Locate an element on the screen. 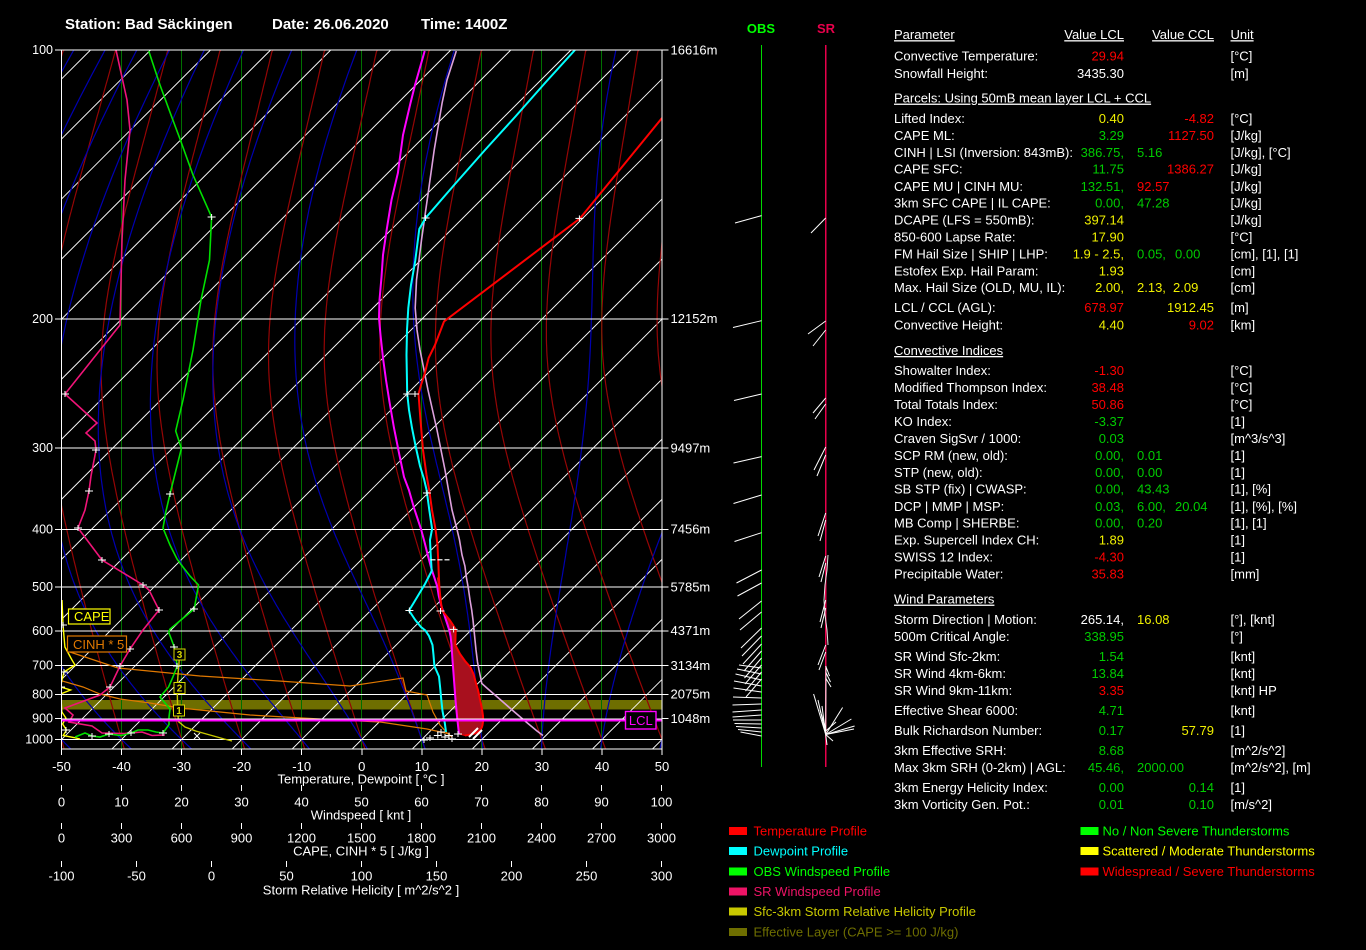 The height and width of the screenshot is (950, 1366). svg-text: [cm] is located at coordinates (1243, 271).